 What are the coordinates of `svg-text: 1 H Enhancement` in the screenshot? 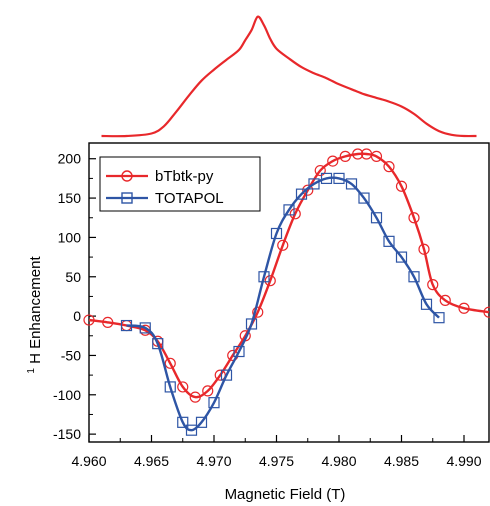 It's located at (32, 315).